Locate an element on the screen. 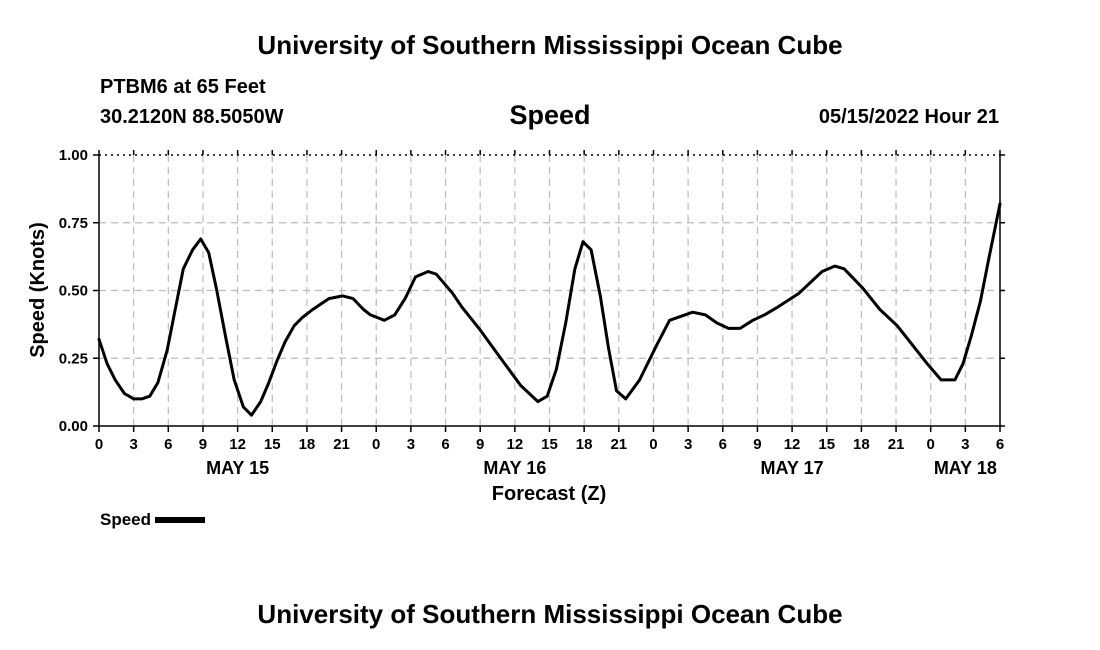  y-tick-label: 0.75 is located at coordinates (73, 223).